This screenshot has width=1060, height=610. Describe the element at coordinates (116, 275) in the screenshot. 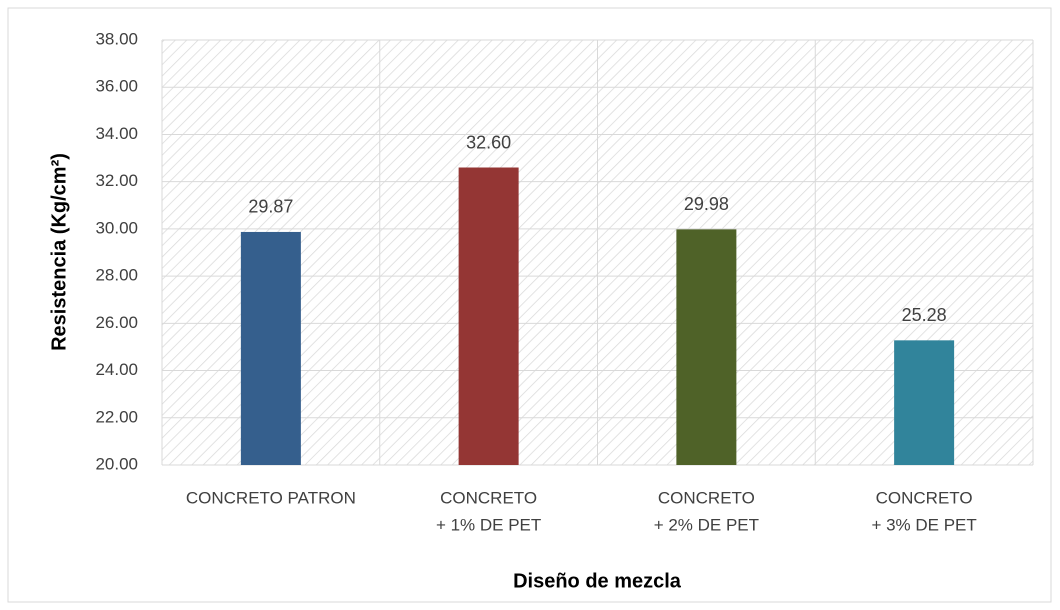

I see `y-tick-label: 28.00` at that location.